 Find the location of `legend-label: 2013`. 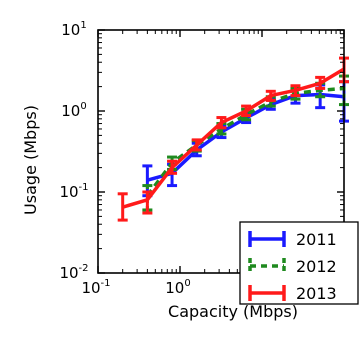

legend-label: 2013 is located at coordinates (316, 293).